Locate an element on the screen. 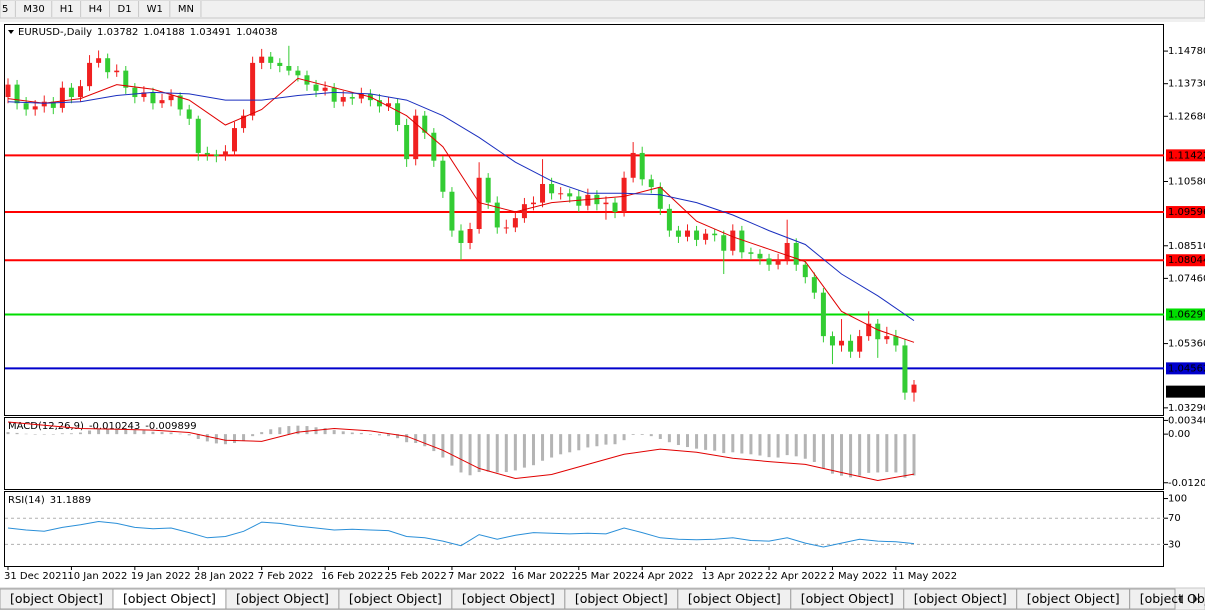 The width and height of the screenshot is (1205, 610). price-label-box is located at coordinates (1185, 314).